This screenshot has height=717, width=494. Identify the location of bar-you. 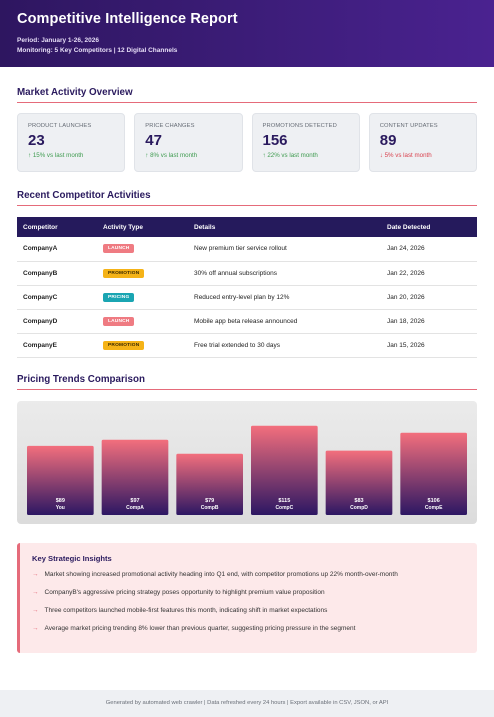
(60, 480).